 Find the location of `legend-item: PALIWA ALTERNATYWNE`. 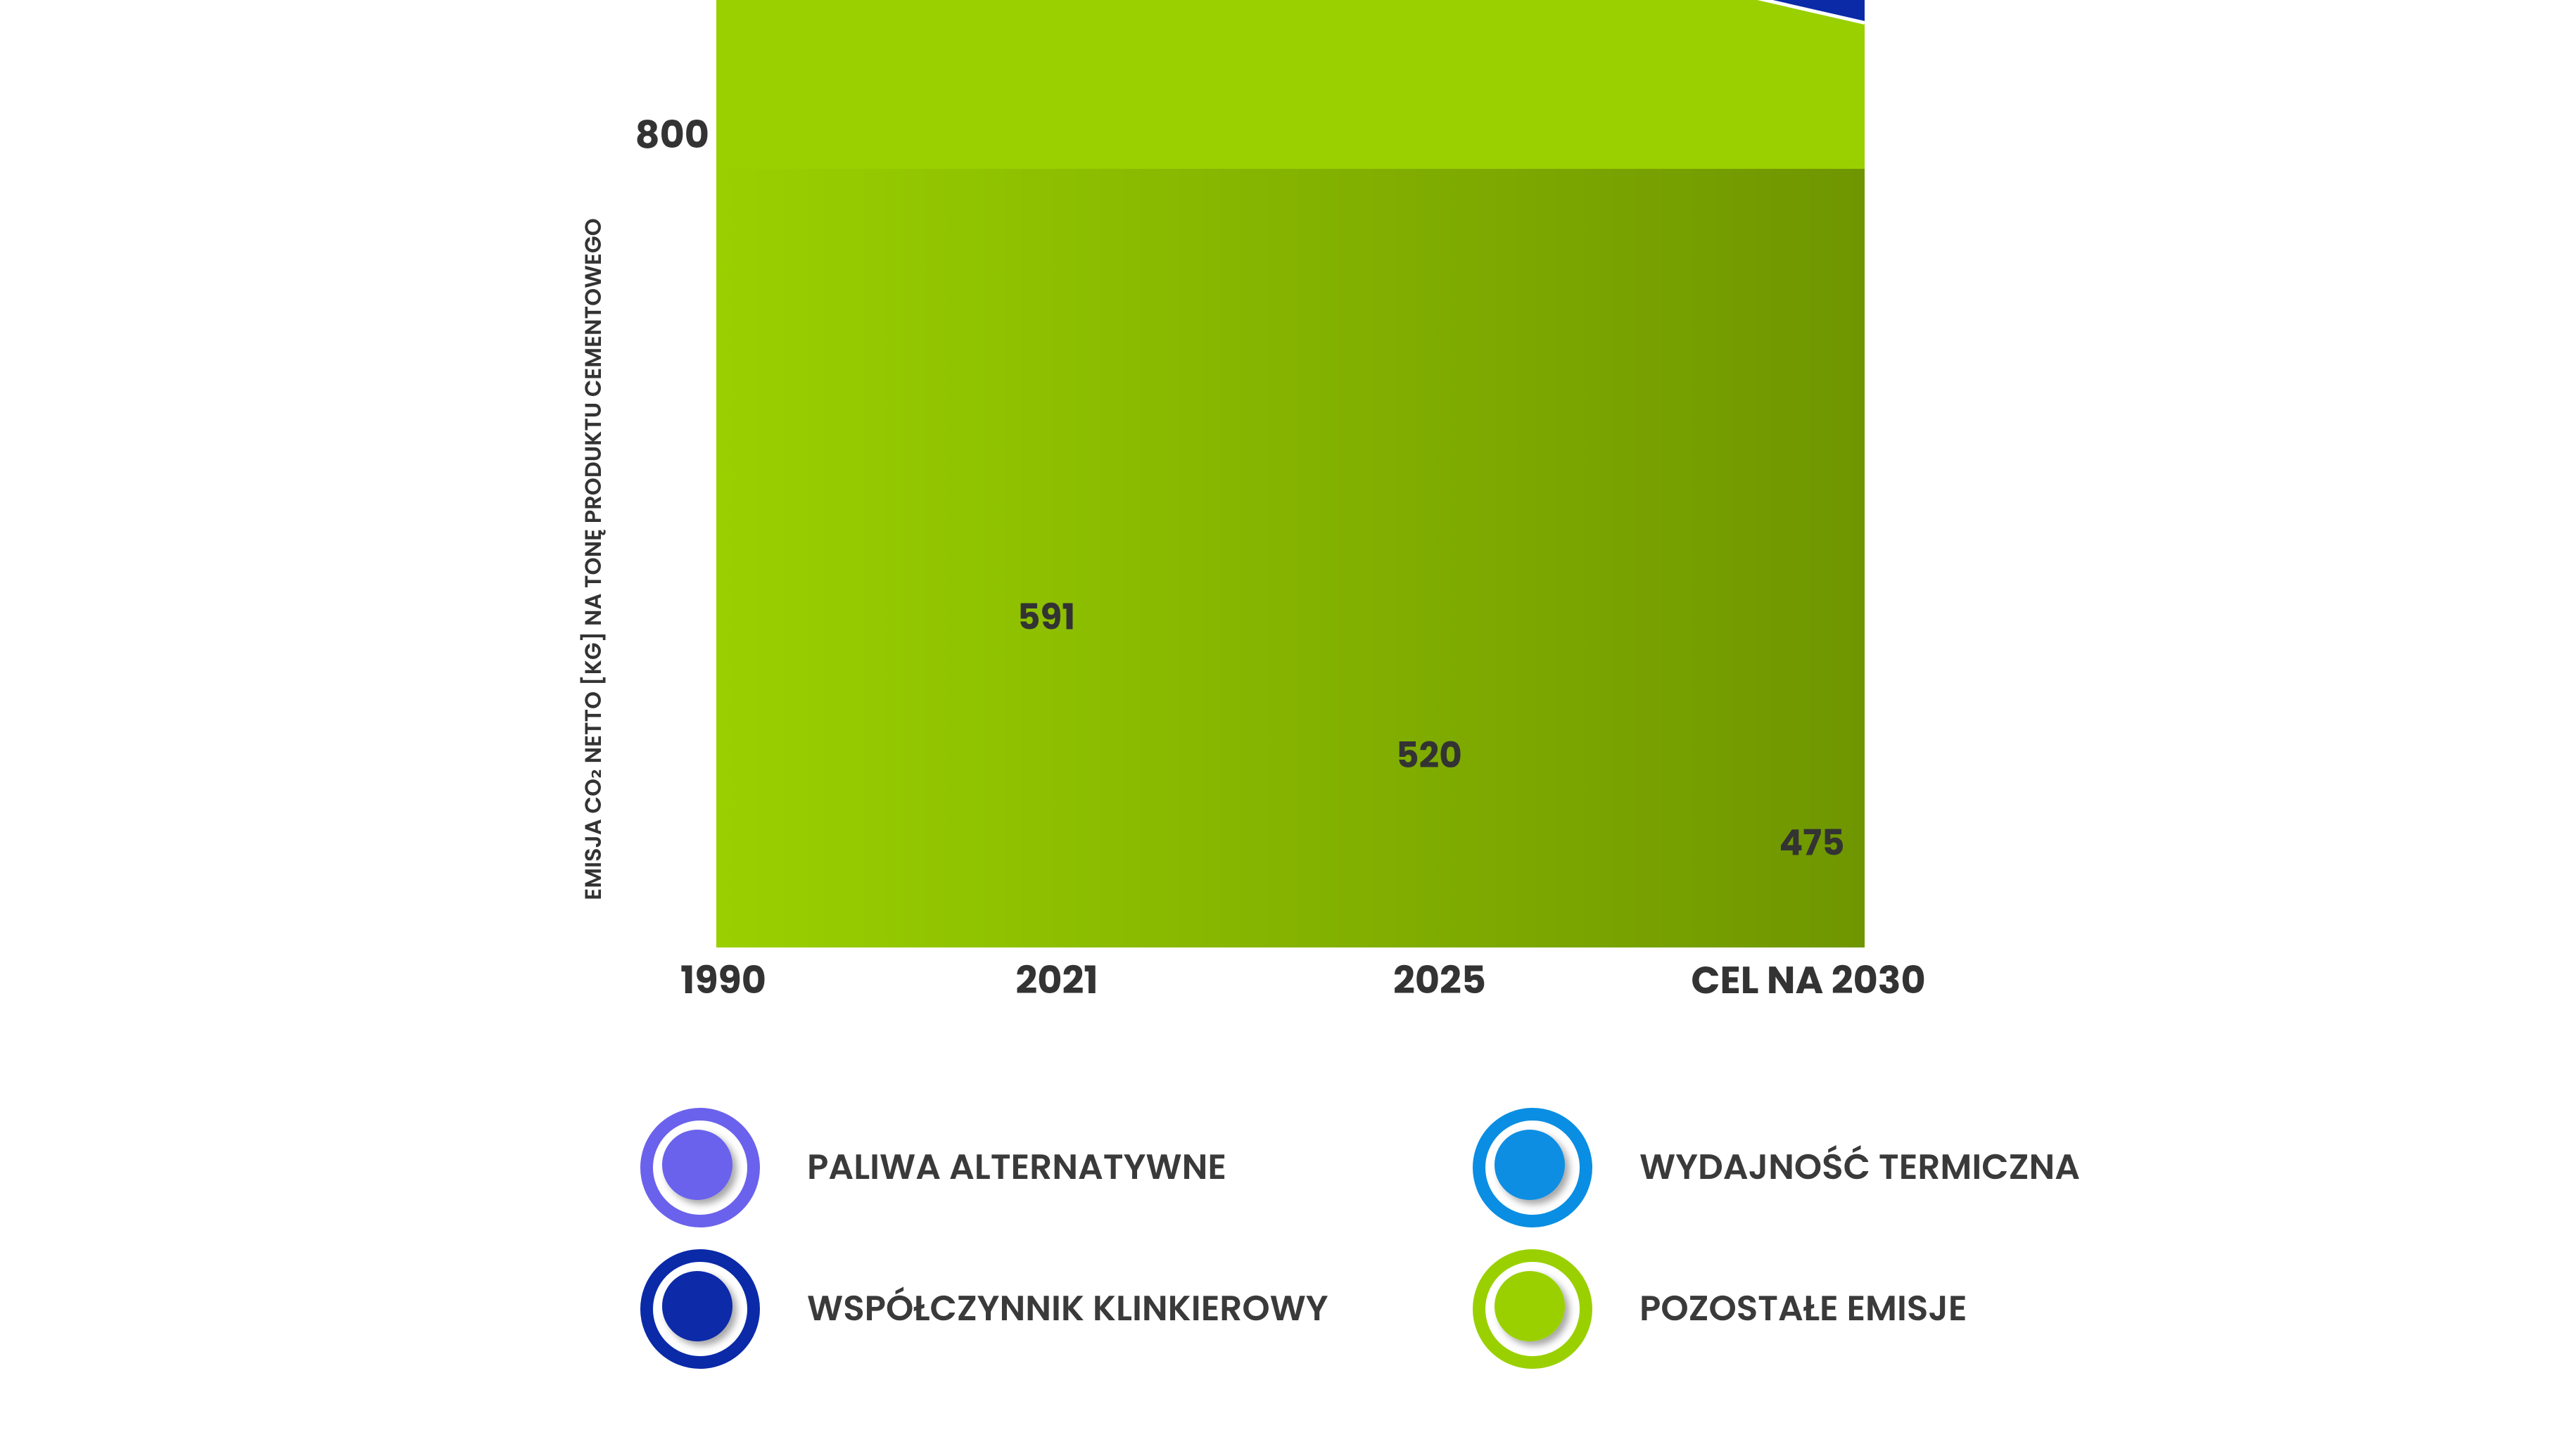

legend-item: PALIWA ALTERNATYWNE is located at coordinates (933, 1167).